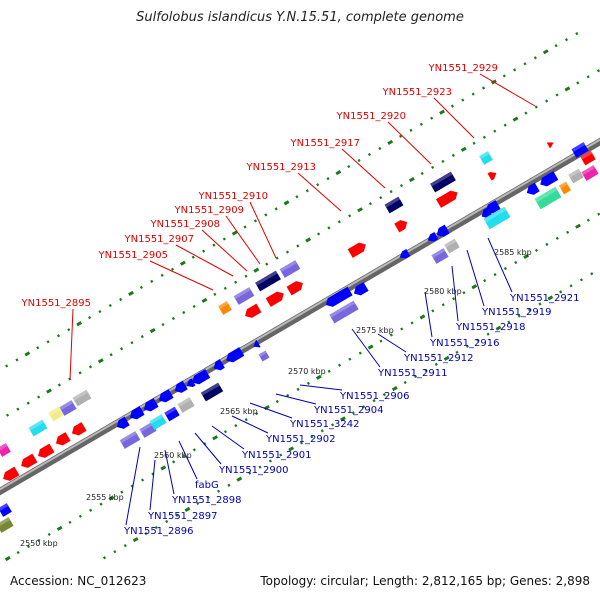 This screenshot has height=600, width=600. Describe the element at coordinates (438, 358) in the screenshot. I see `gene-label-bottom: YN1551_2912` at that location.